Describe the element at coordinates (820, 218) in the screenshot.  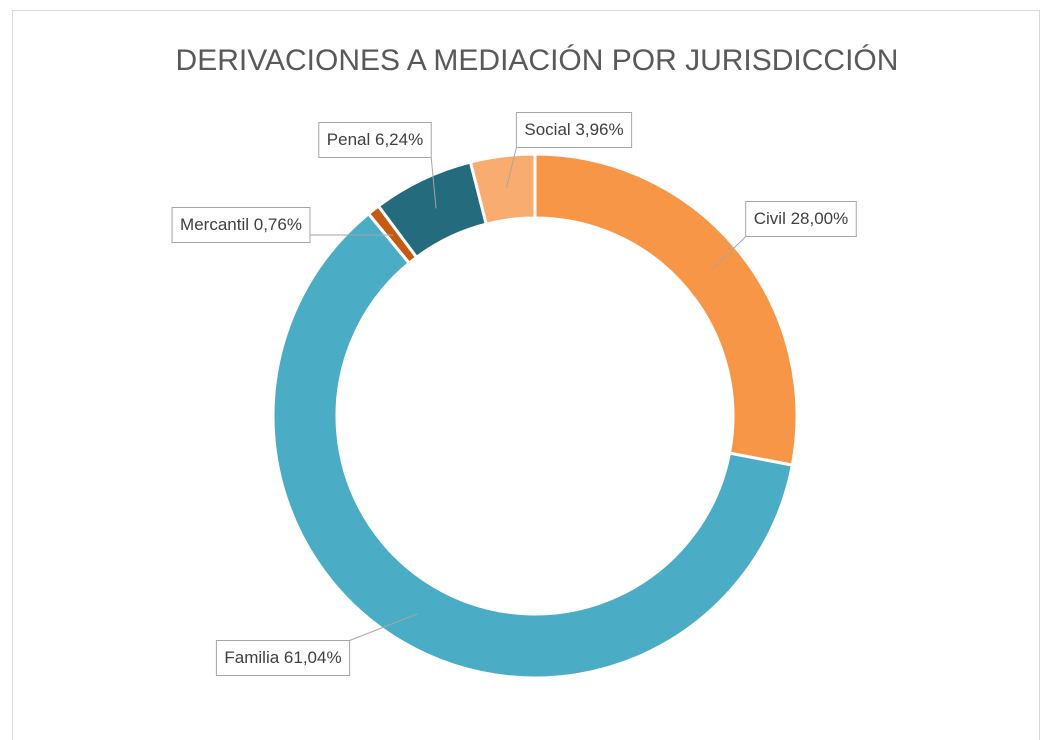
I see `value-label: 28,00%` at that location.